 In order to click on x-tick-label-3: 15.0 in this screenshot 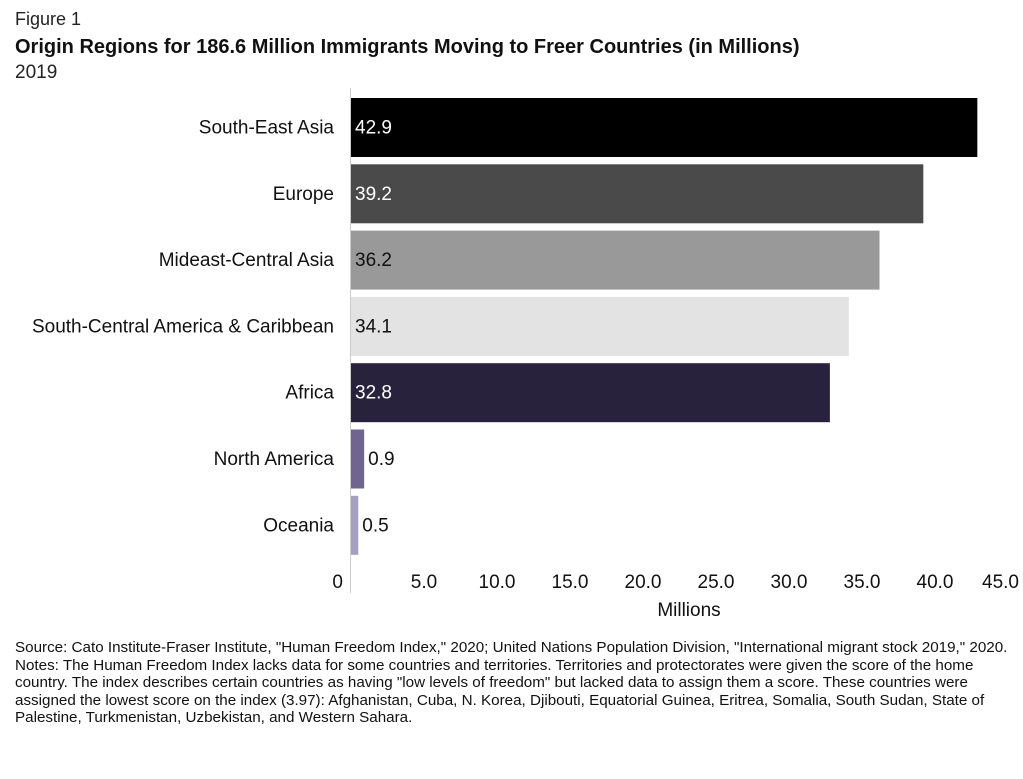, I will do `click(570, 582)`.